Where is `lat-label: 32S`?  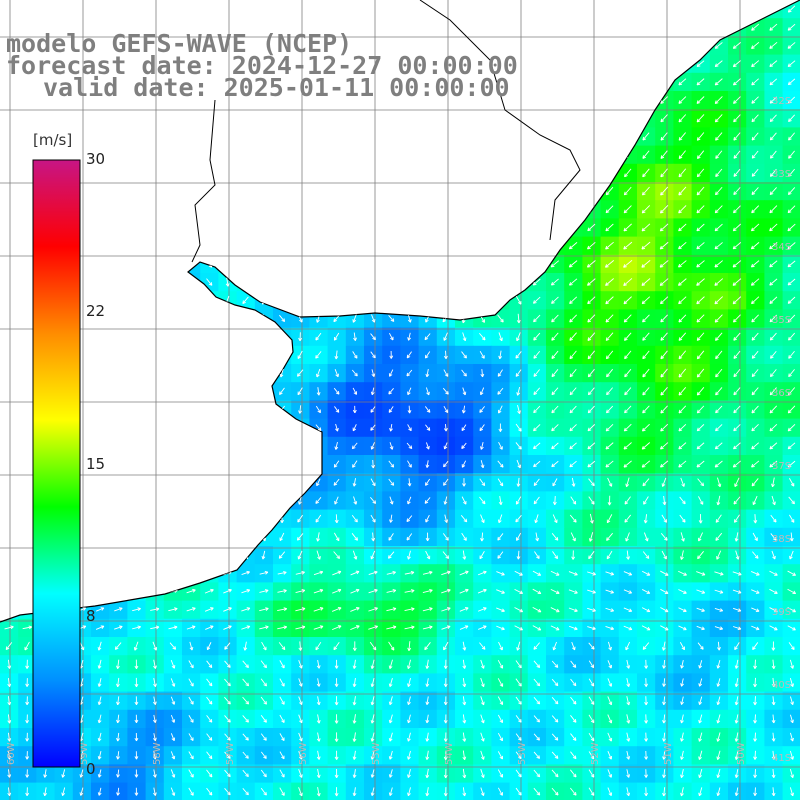
lat-label: 32S is located at coordinates (781, 101).